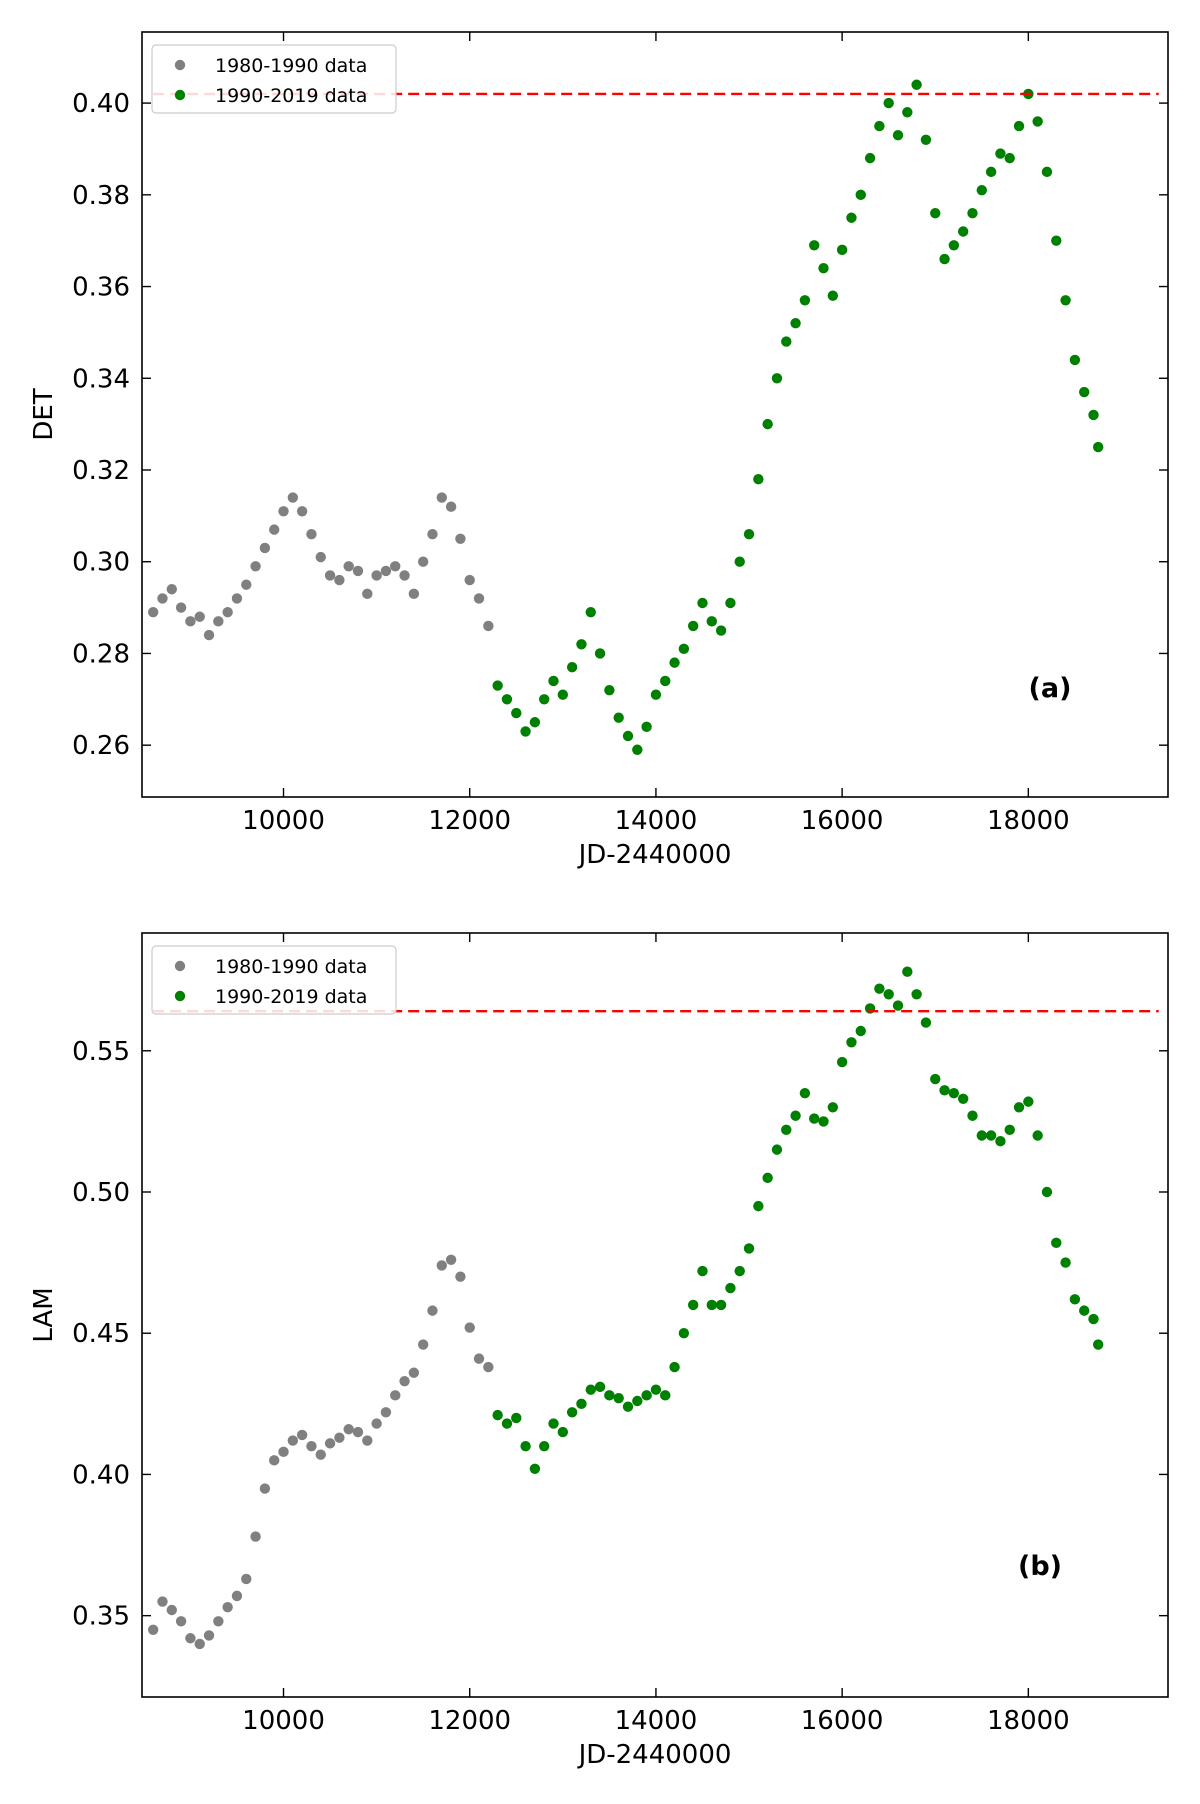 The width and height of the screenshot is (1200, 1804). Describe the element at coordinates (1050, 688) in the screenshot. I see `panel-label: (a)` at that location.